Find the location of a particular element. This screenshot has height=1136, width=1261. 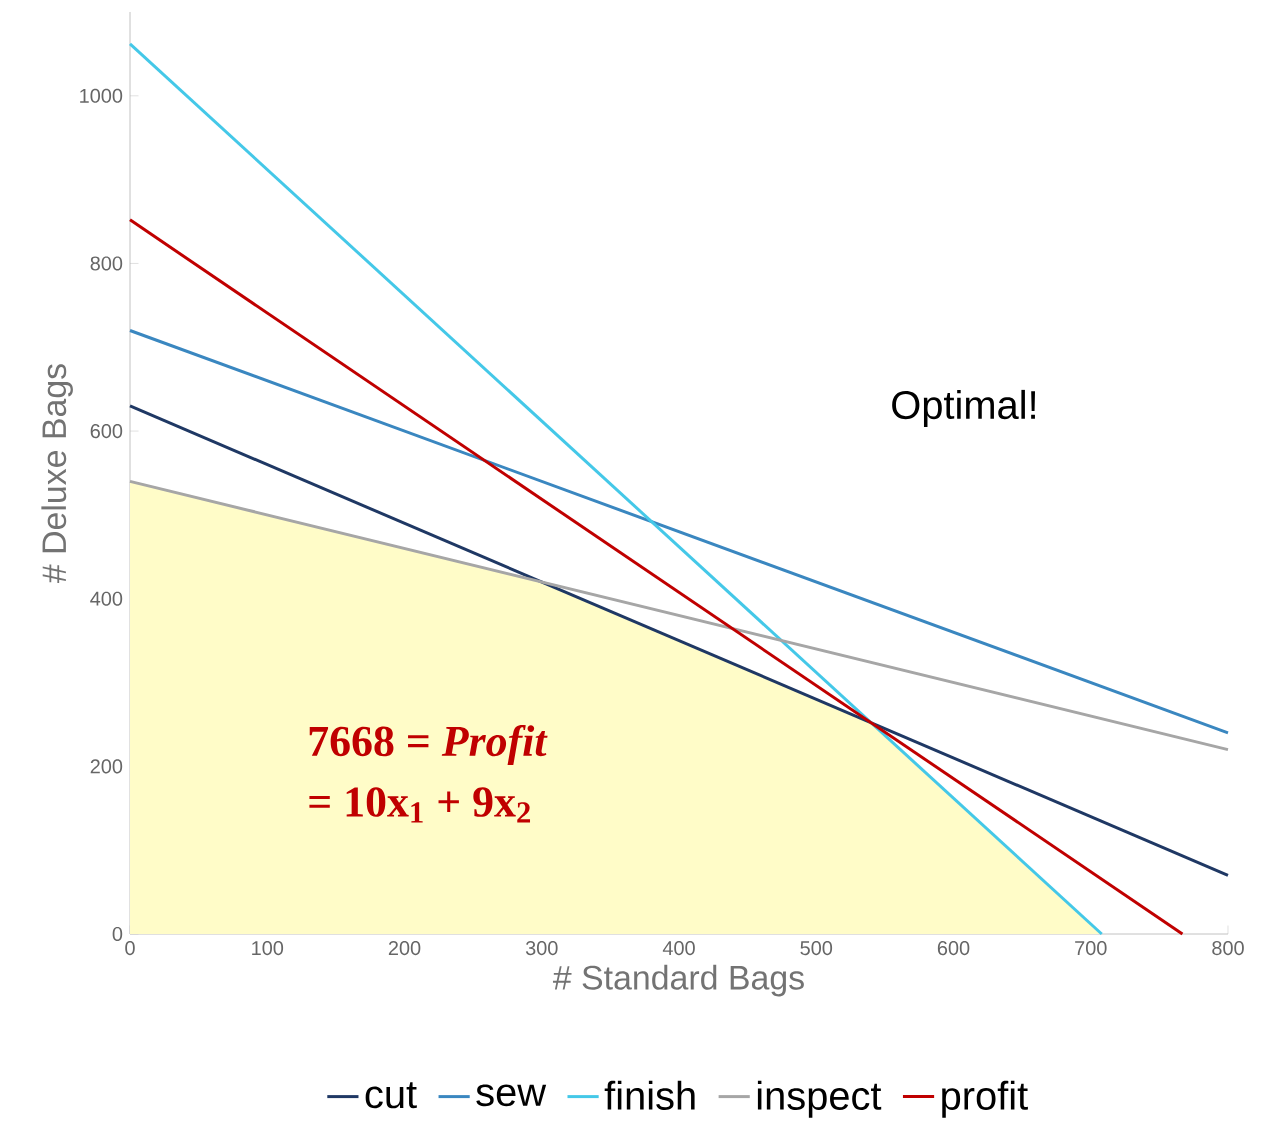

y-tick-label: 800 is located at coordinates (106, 263).